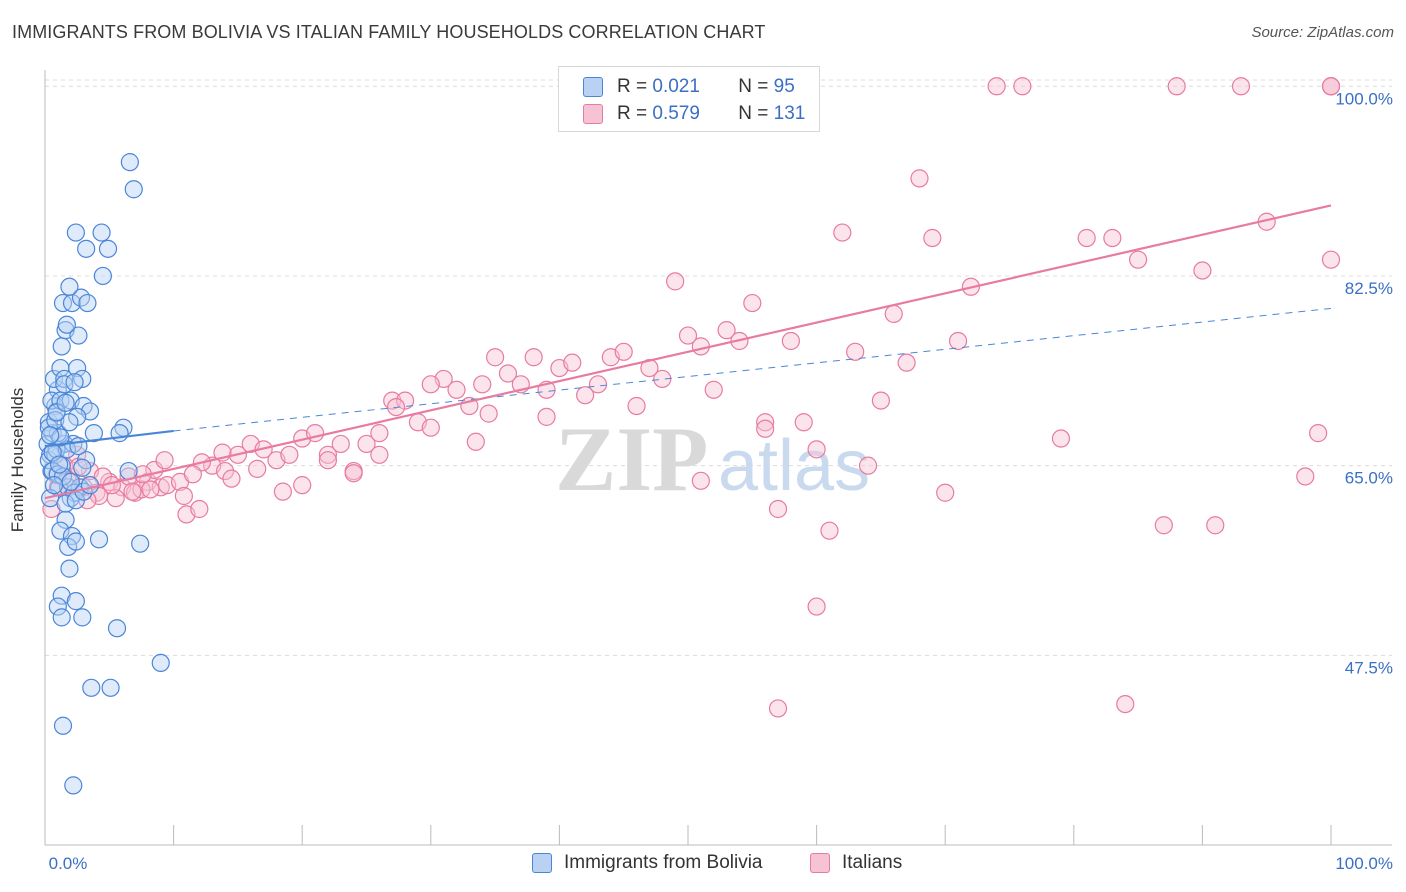 The image size is (1406, 892). What do you see at coordinates (753, 86) in the screenshot?
I see `legend-n-label: N =` at bounding box center [753, 86].